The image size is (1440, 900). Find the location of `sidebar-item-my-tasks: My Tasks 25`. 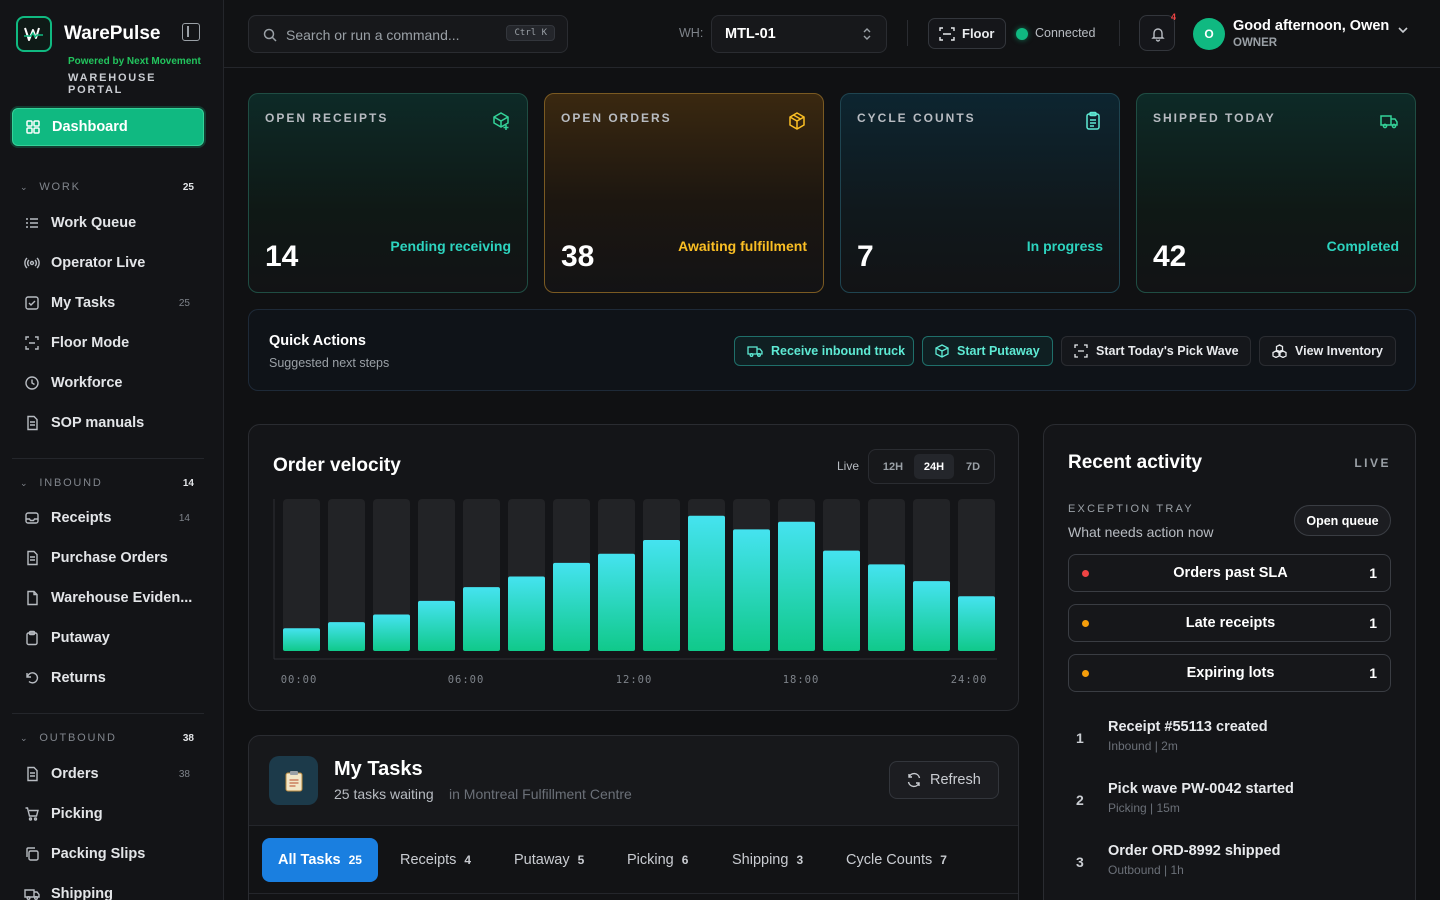

sidebar-item-my-tasks: My Tasks 25 is located at coordinates (108, 303).